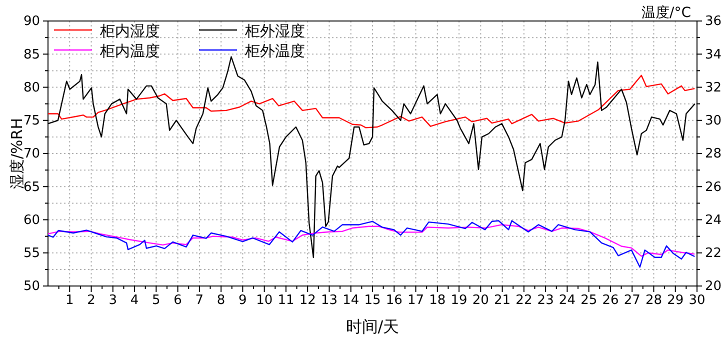  Describe the element at coordinates (242, 300) in the screenshot. I see `x-tick-label: 9` at that location.